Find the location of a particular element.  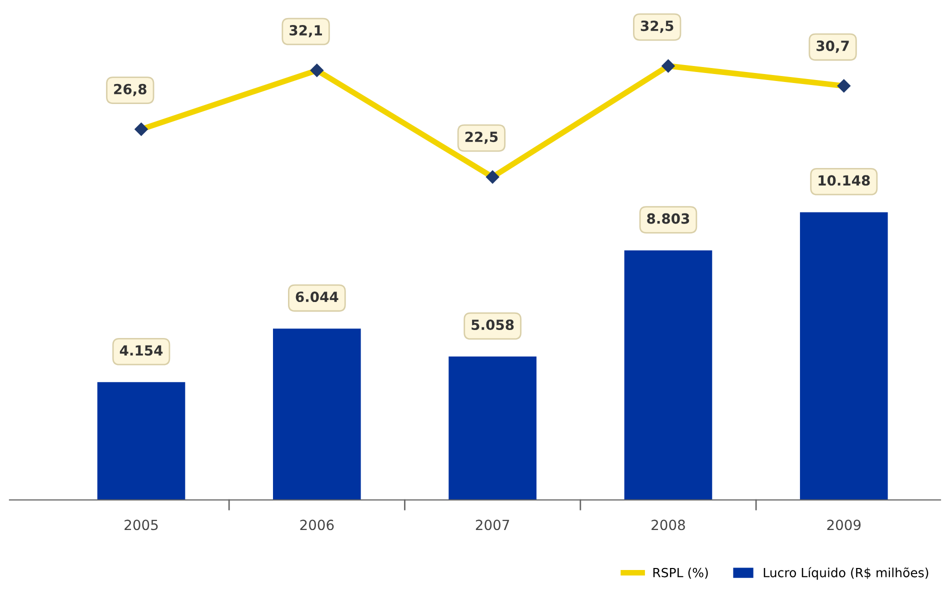

data-label: 10.148 is located at coordinates (844, 180).